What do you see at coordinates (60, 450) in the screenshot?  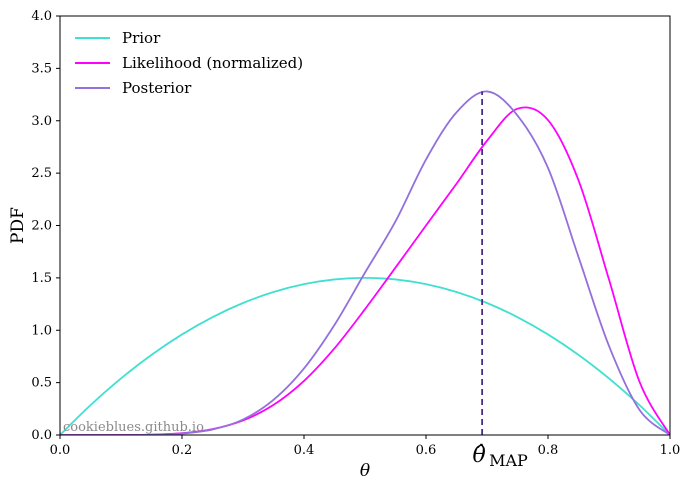 I see `x-tick-label: 0.0` at bounding box center [60, 450].